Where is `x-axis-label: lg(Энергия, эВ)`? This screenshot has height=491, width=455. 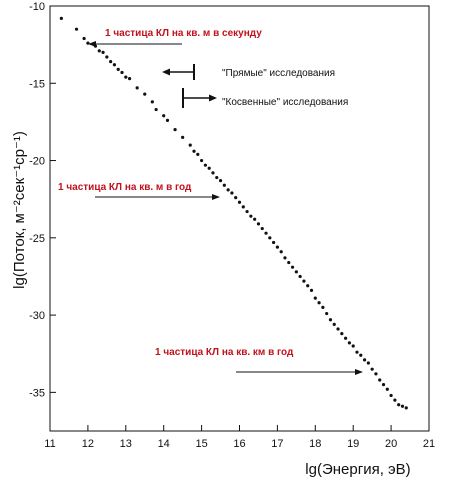
x-axis-label: lg(Энергия, эВ) is located at coordinates (357, 469).